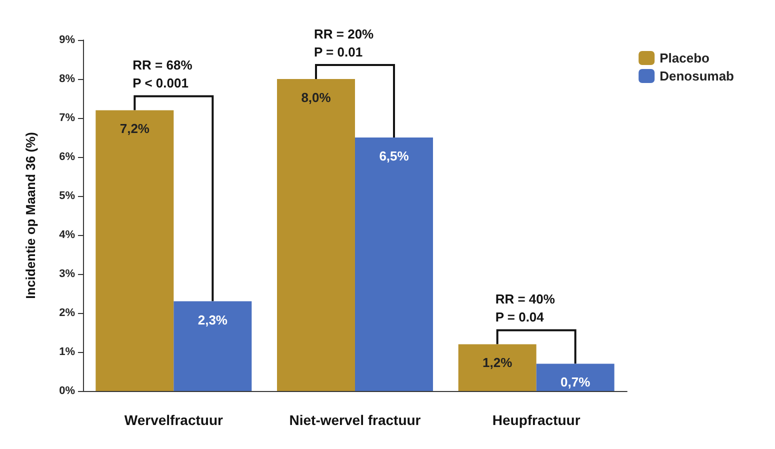  What do you see at coordinates (67, 274) in the screenshot?
I see `y-tick-label: 3%` at bounding box center [67, 274].